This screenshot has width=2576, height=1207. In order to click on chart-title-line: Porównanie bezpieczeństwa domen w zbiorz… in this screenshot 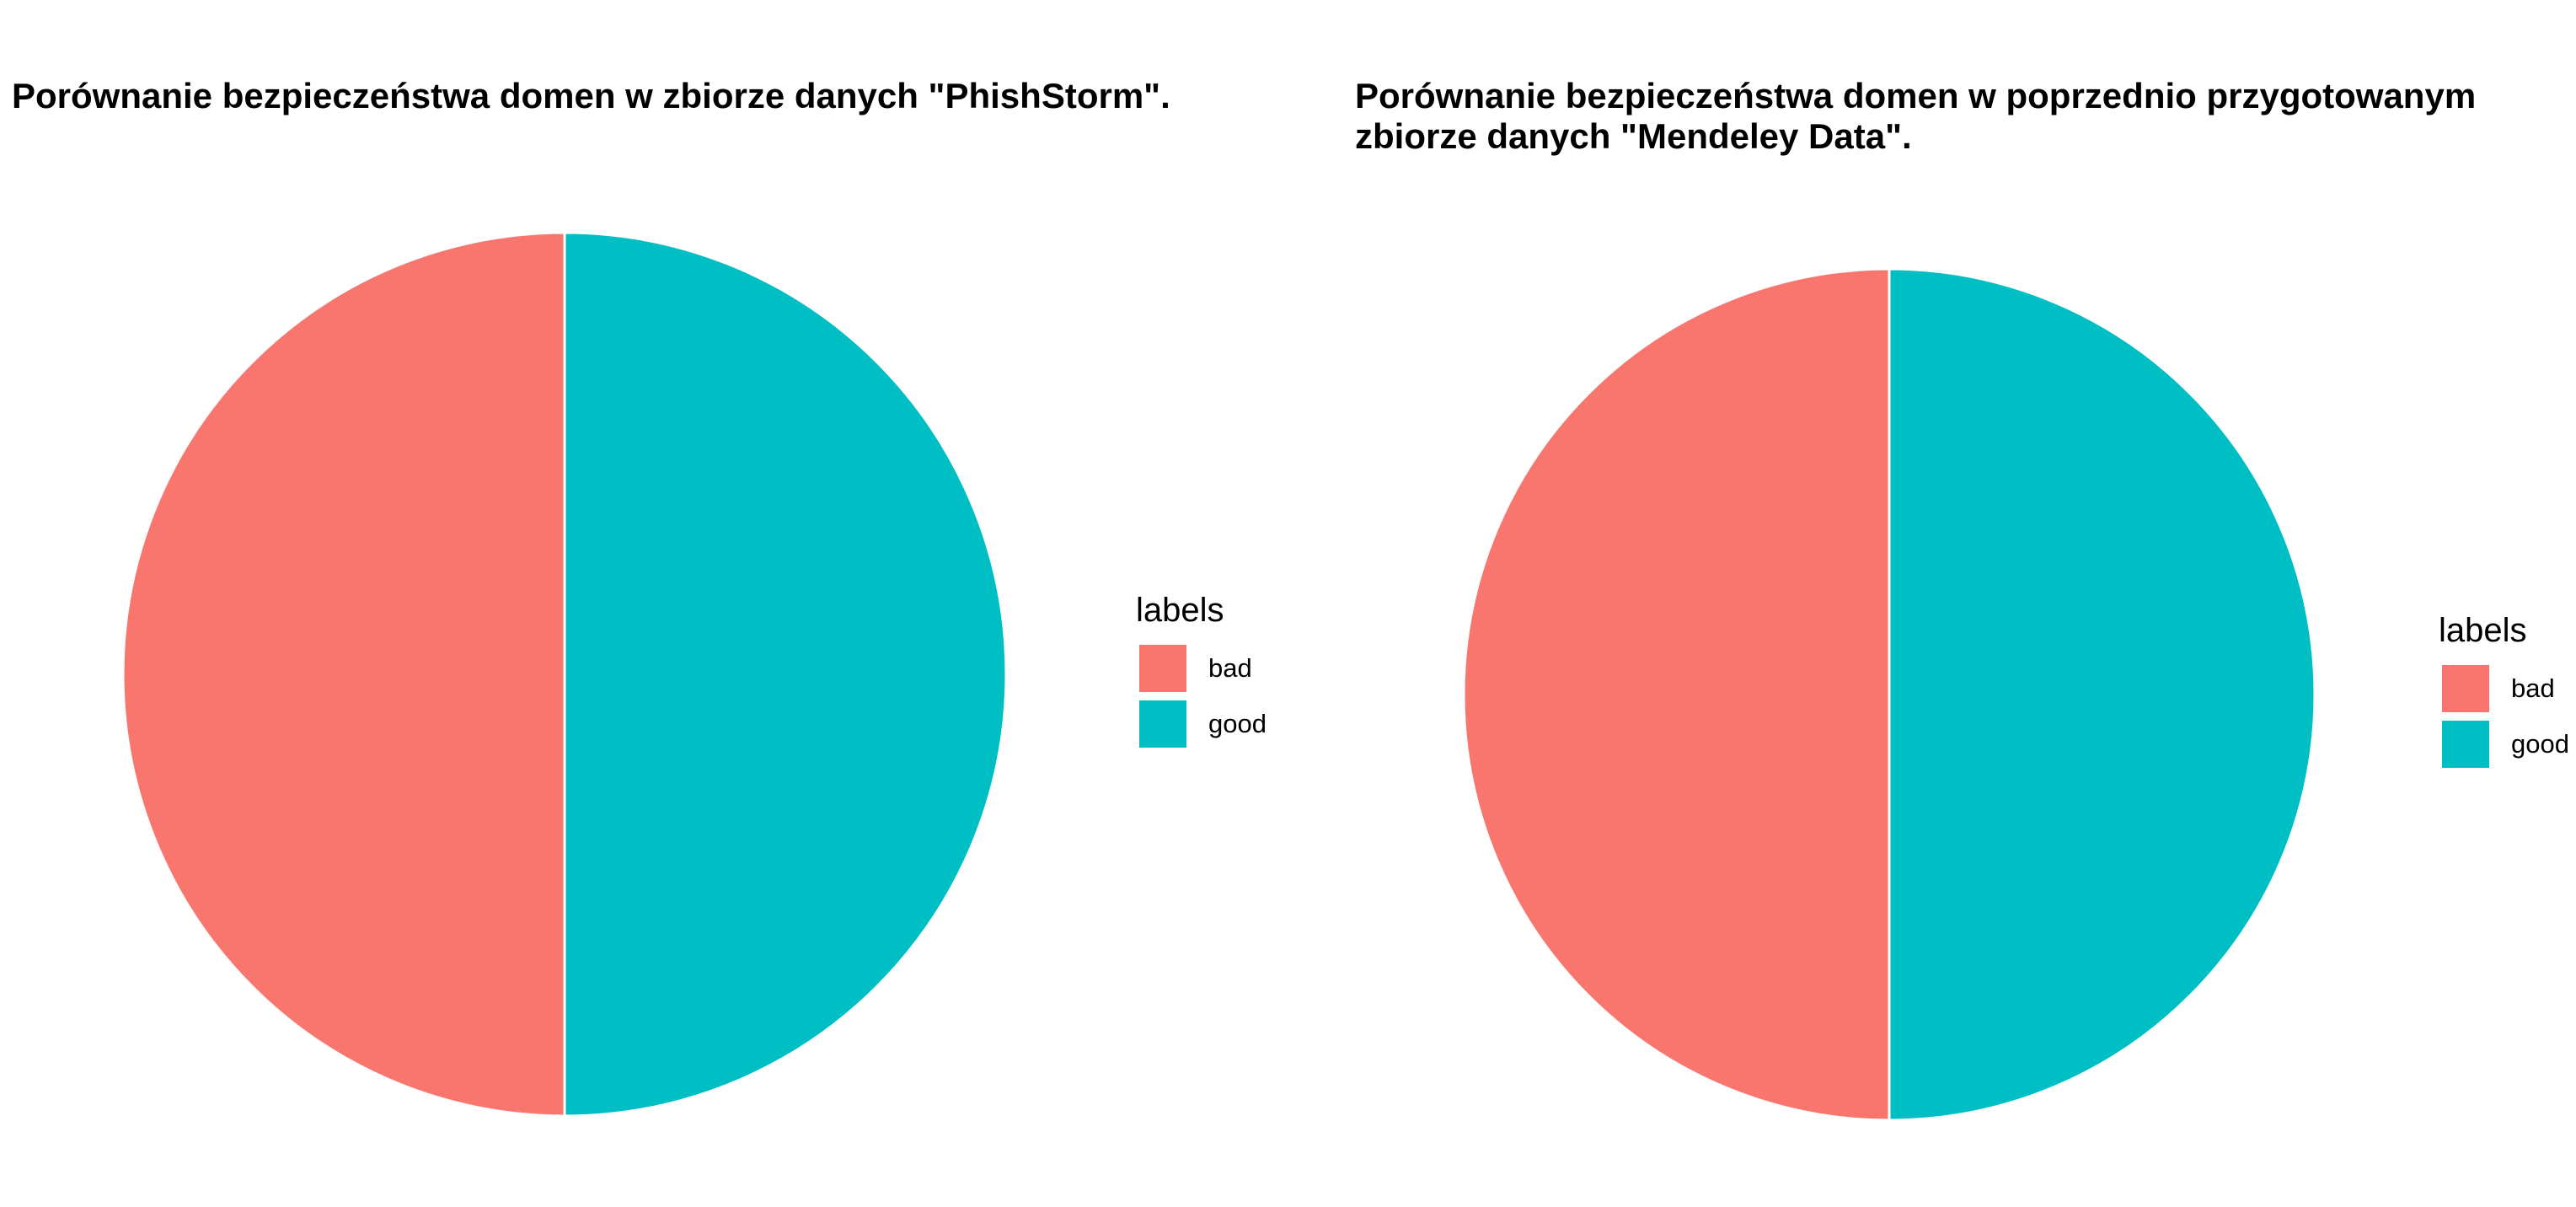, I will do `click(591, 95)`.